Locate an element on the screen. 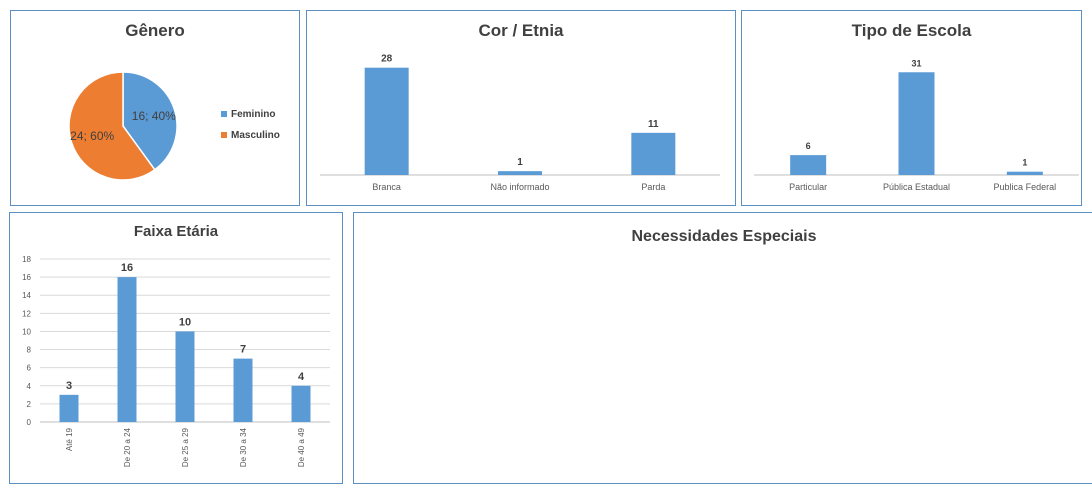  pie-slice-feminino is located at coordinates (150, 121).